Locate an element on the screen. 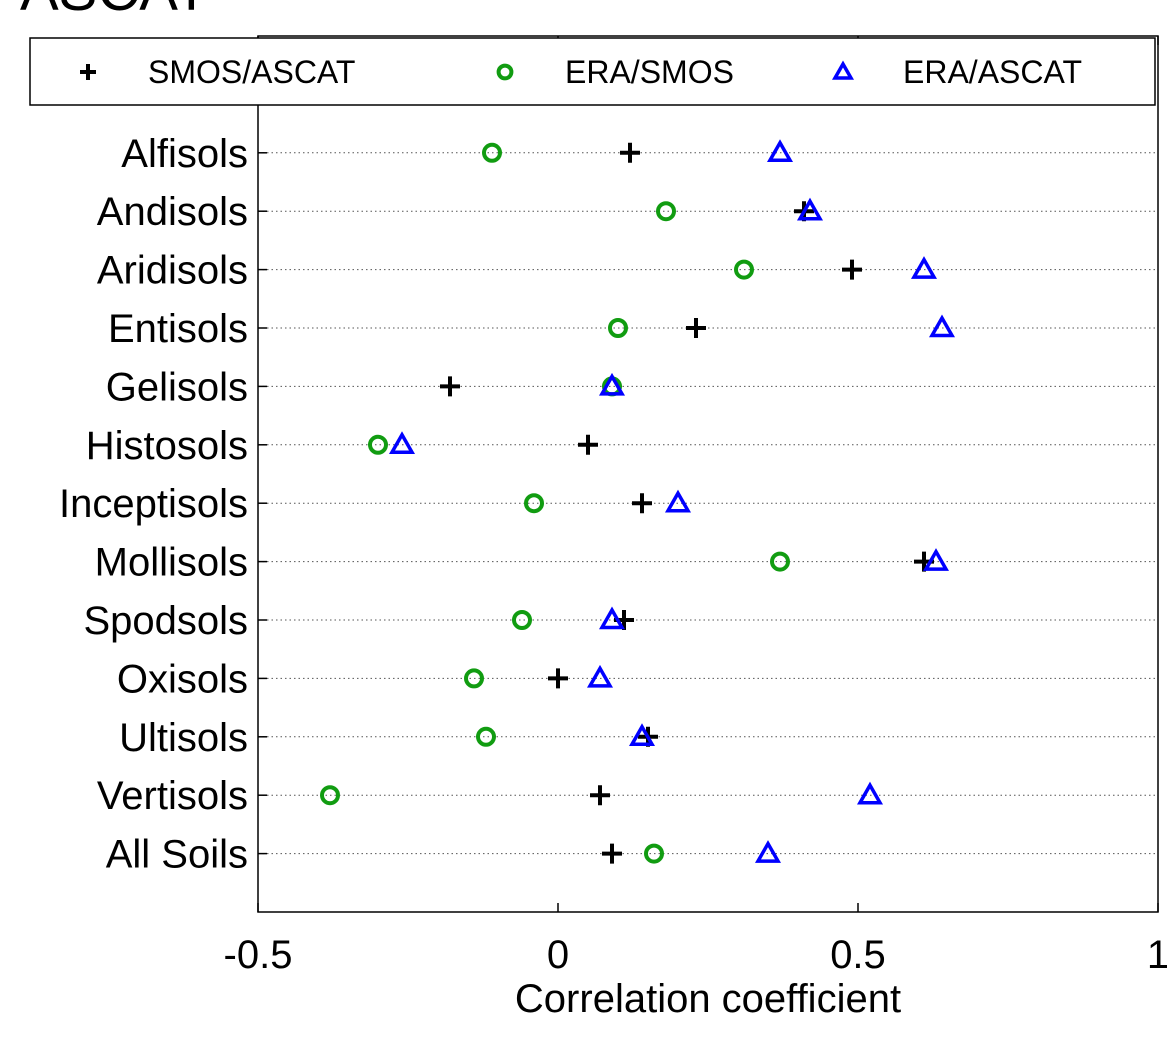 This screenshot has width=1167, height=1037. legend-label: ERA/SMOS is located at coordinates (649, 72).